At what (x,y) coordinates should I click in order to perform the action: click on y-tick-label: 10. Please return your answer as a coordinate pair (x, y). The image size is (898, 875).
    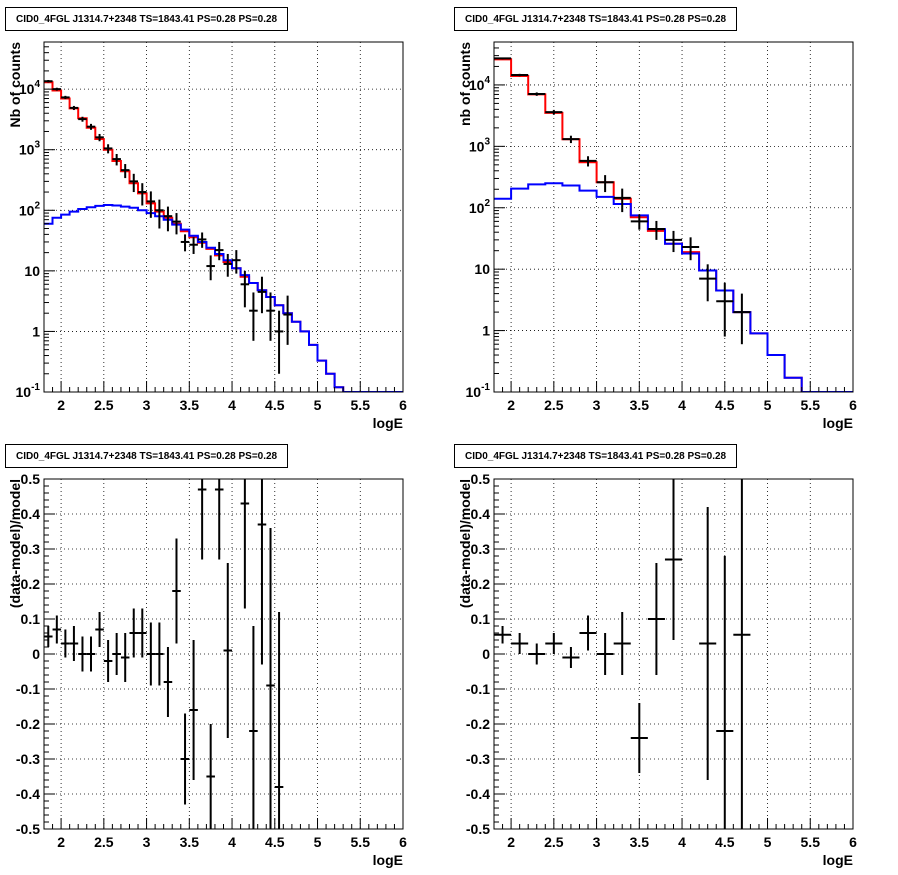
    Looking at the image, I should click on (32, 271).